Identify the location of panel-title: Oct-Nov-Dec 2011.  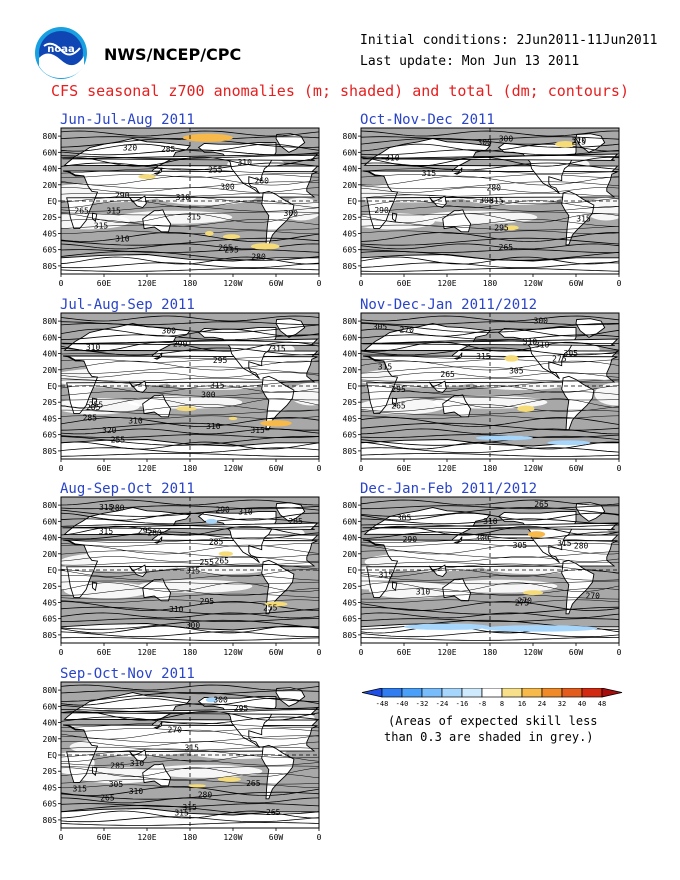
(427, 120).